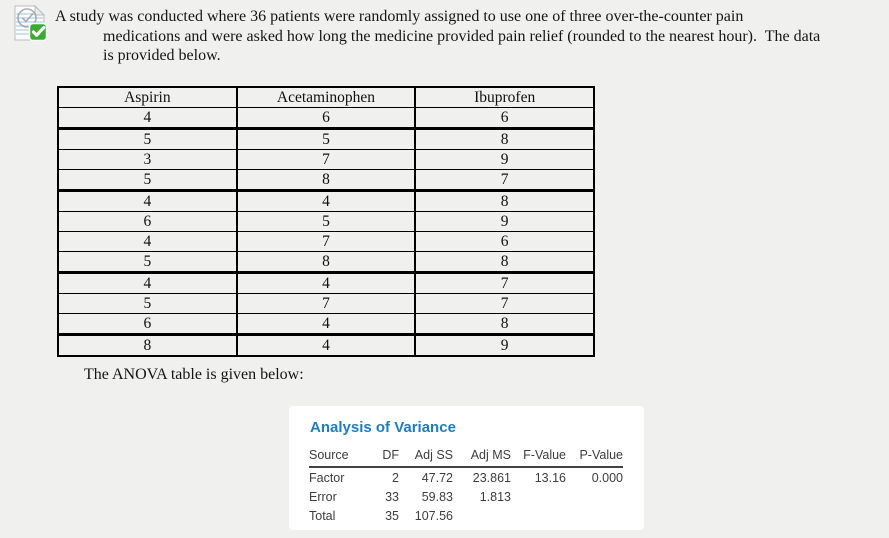 This screenshot has width=889, height=538. Describe the element at coordinates (426, 458) in the screenshot. I see `anova-header-adj-ss: Adj SS` at that location.